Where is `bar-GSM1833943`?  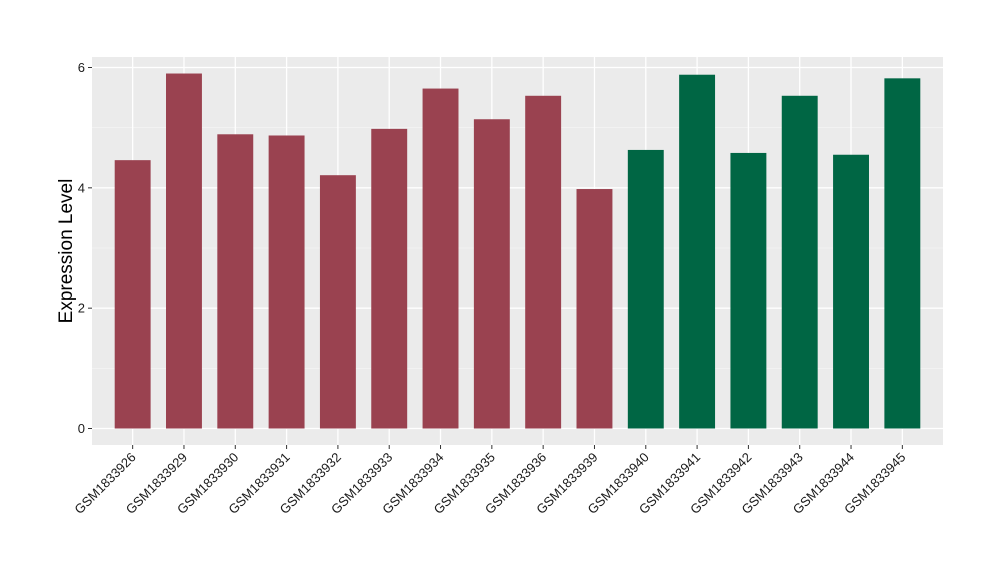 bar-GSM1833943 is located at coordinates (799, 262).